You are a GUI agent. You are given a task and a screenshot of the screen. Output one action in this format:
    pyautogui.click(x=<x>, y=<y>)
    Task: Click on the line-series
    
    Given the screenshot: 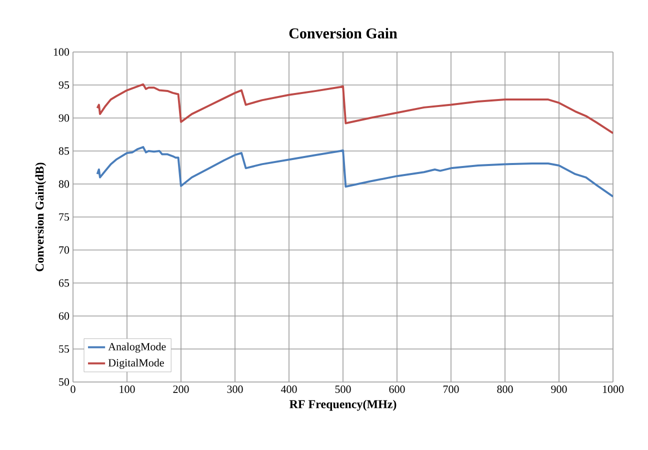 What is the action you would take?
    pyautogui.click(x=355, y=172)
    